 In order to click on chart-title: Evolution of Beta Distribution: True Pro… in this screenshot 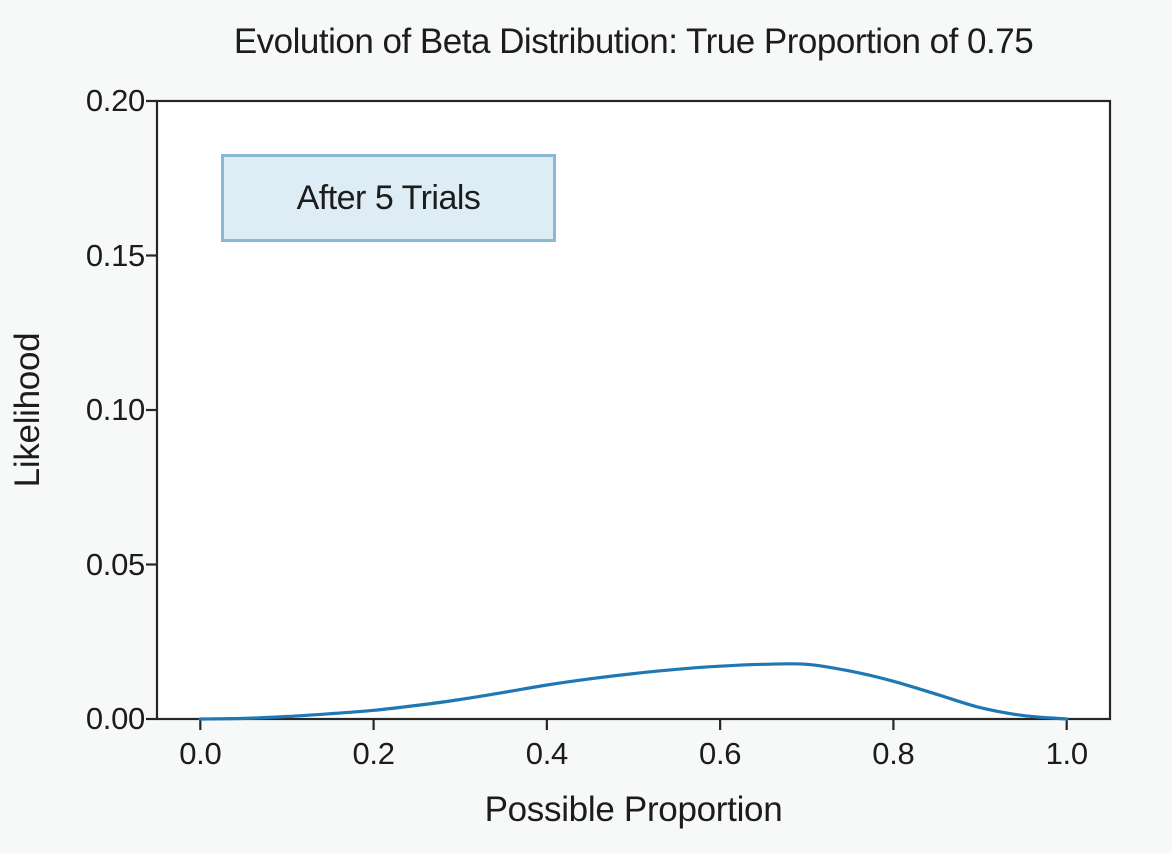, I will do `click(633, 41)`.